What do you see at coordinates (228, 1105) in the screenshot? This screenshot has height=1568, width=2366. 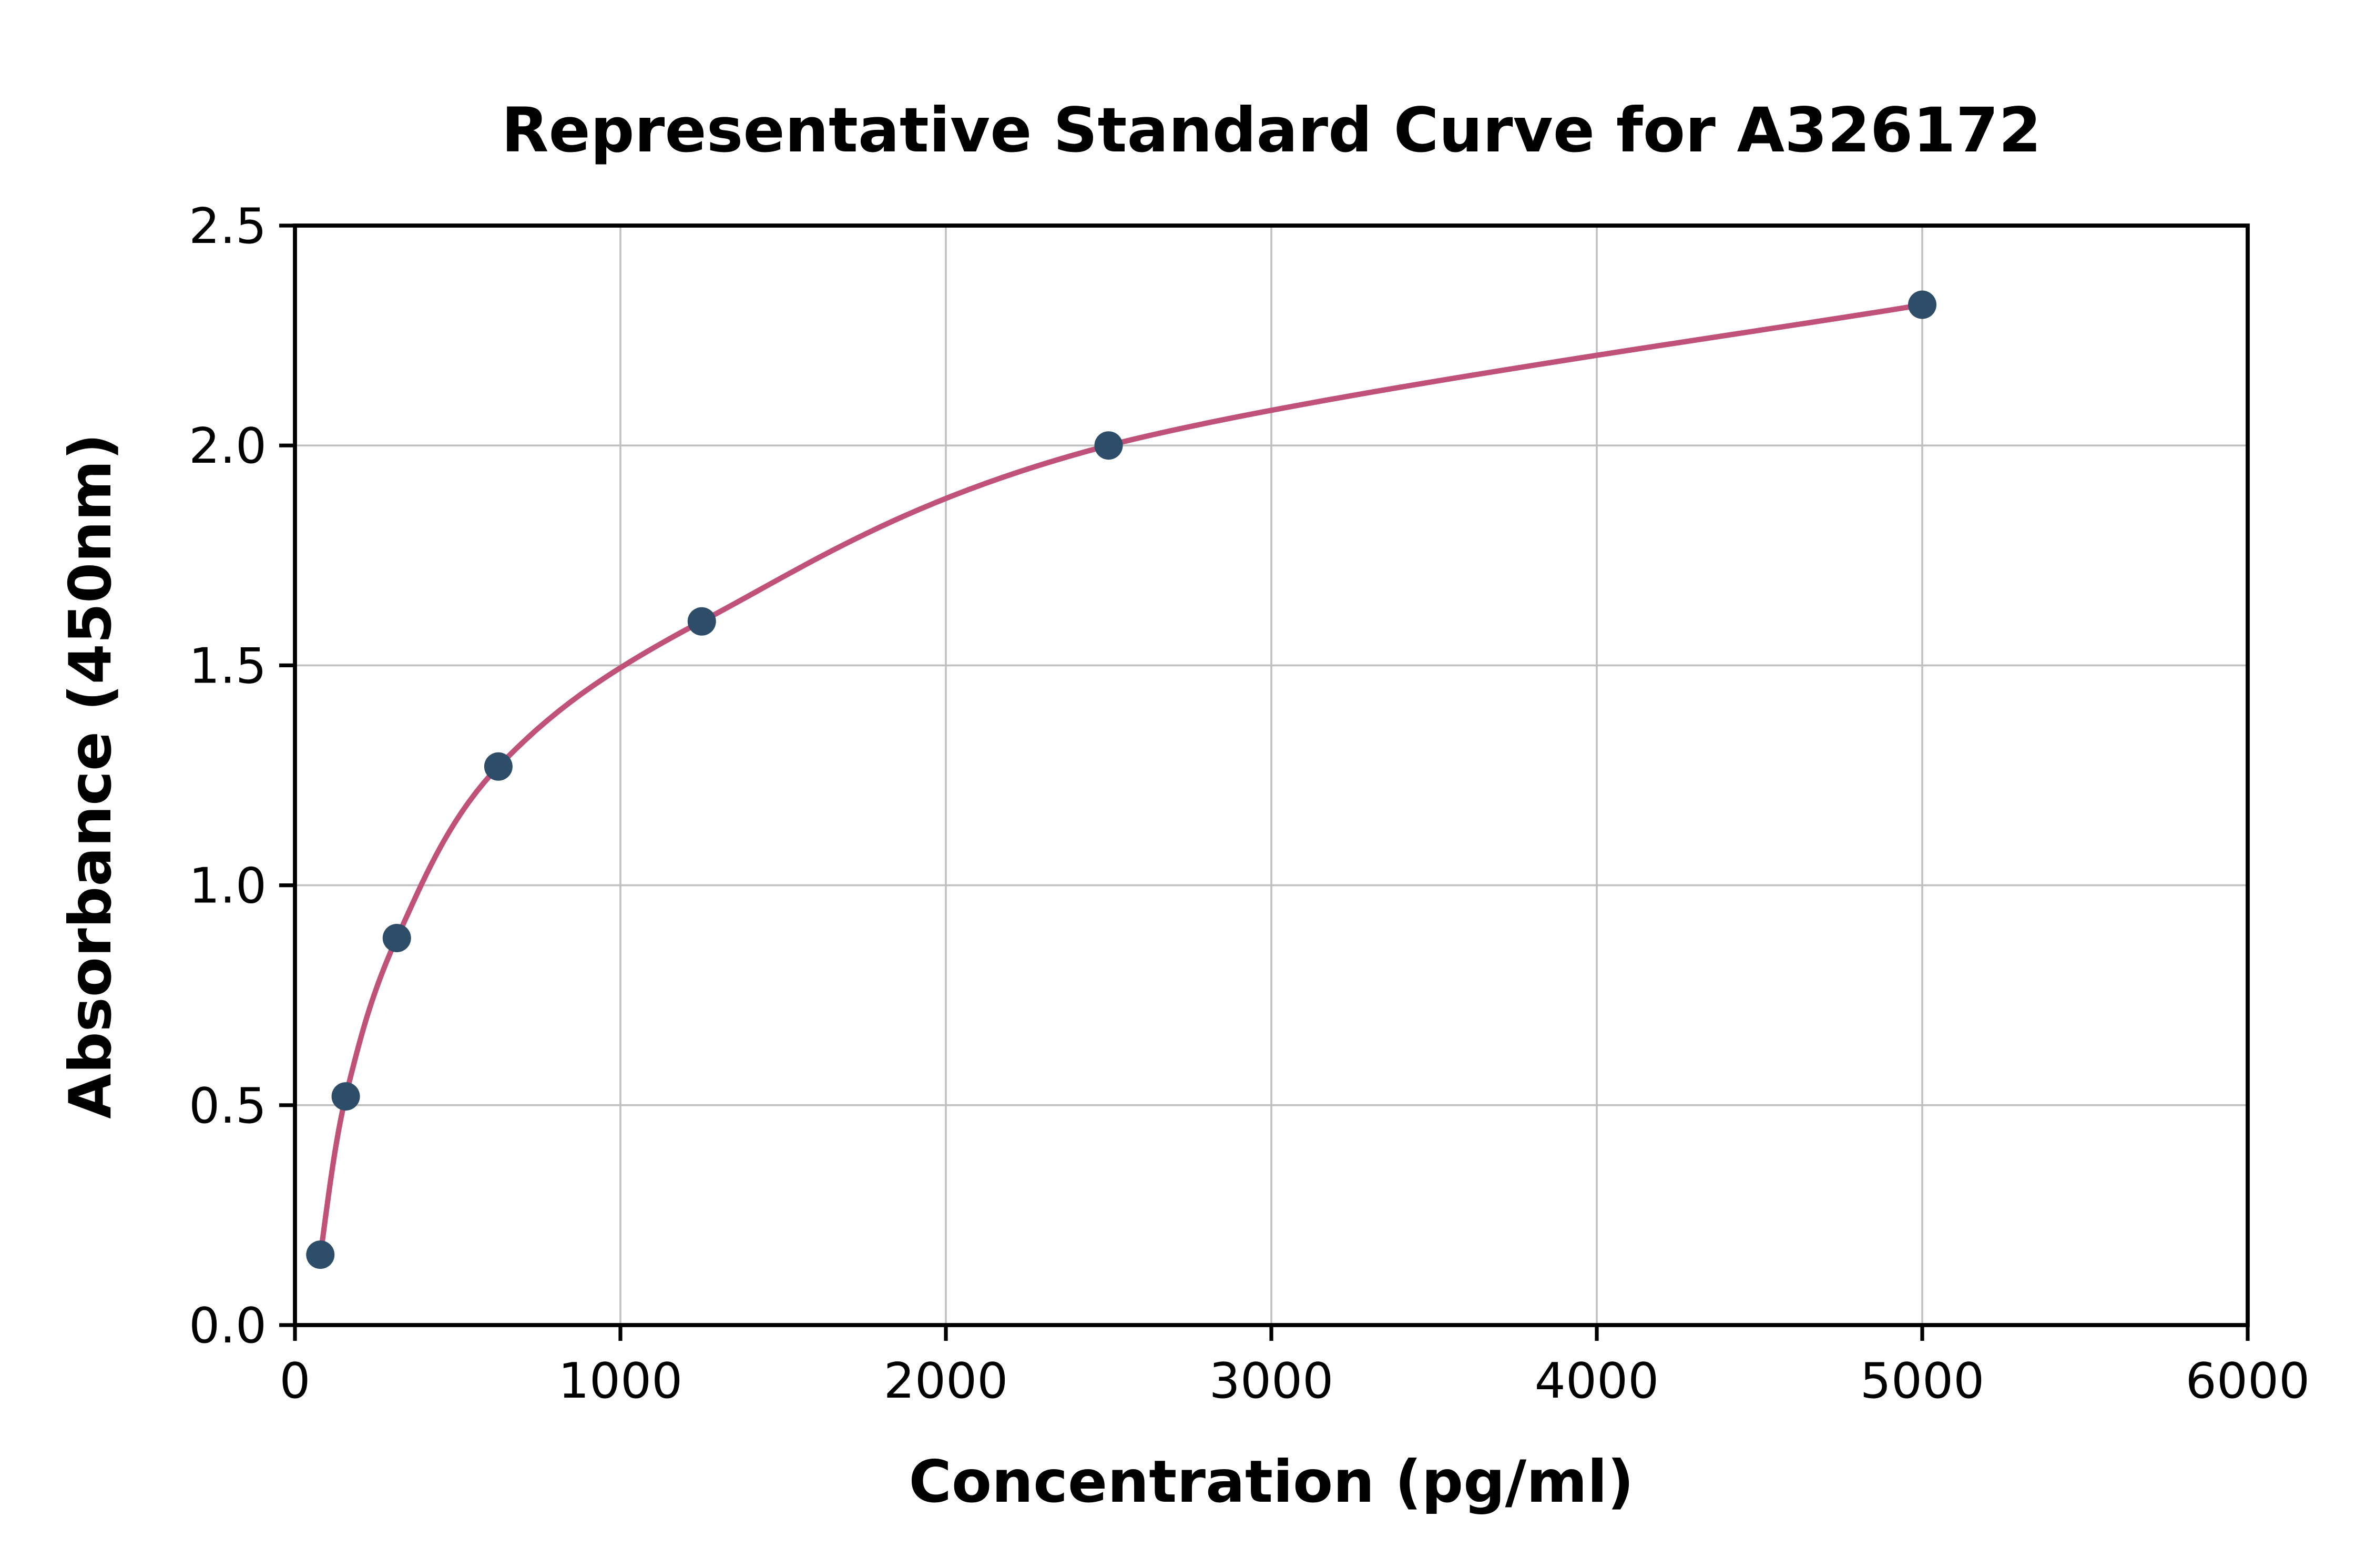 I see `y-tick-label: 0.5` at bounding box center [228, 1105].